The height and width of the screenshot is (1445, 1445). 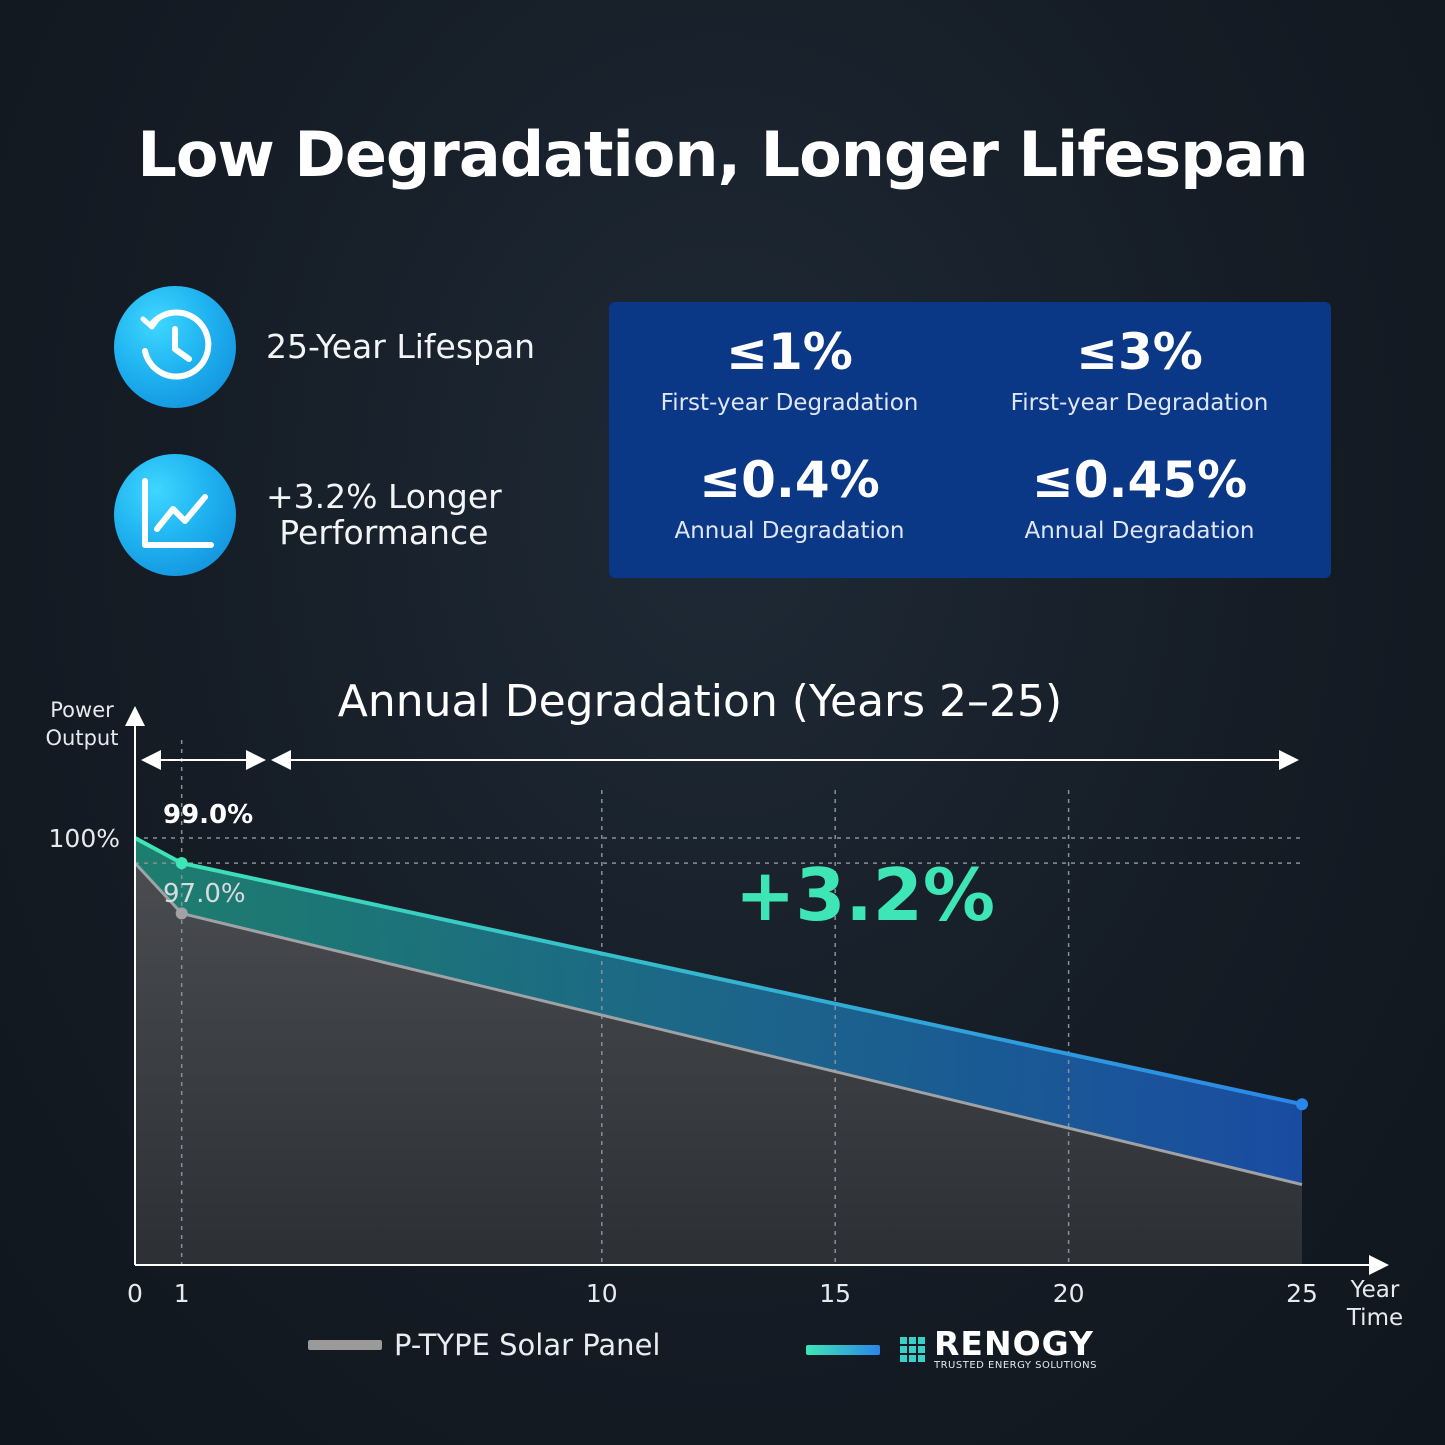 What do you see at coordinates (384, 532) in the screenshot?
I see `feature-performance-line2: Performance` at bounding box center [384, 532].